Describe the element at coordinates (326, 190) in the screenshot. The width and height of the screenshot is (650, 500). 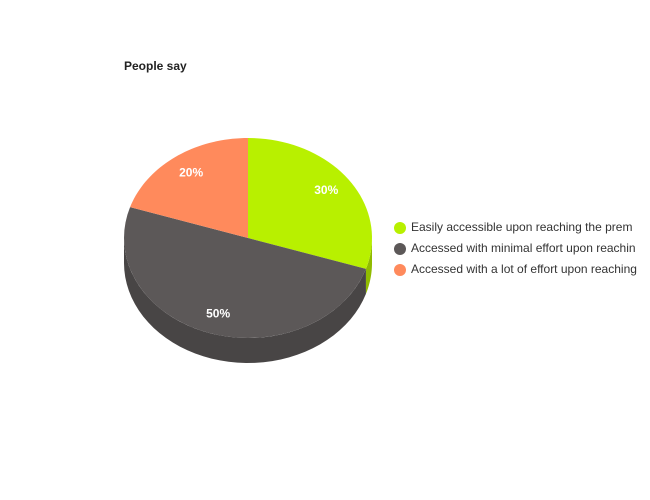
I see `data-label: 30%` at that location.